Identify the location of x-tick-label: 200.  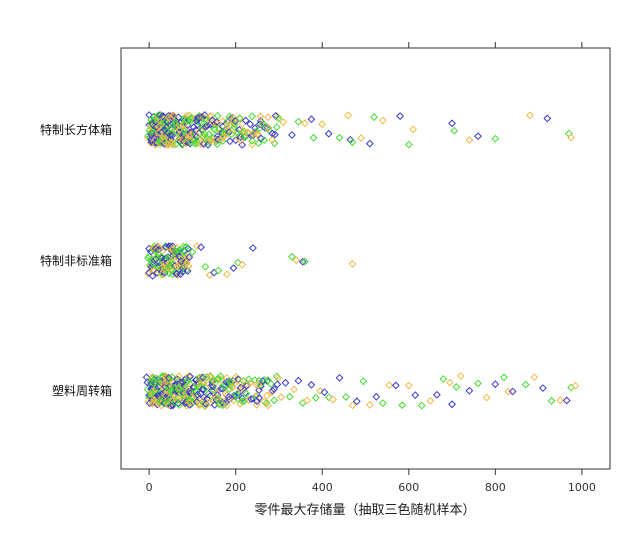
(235, 487).